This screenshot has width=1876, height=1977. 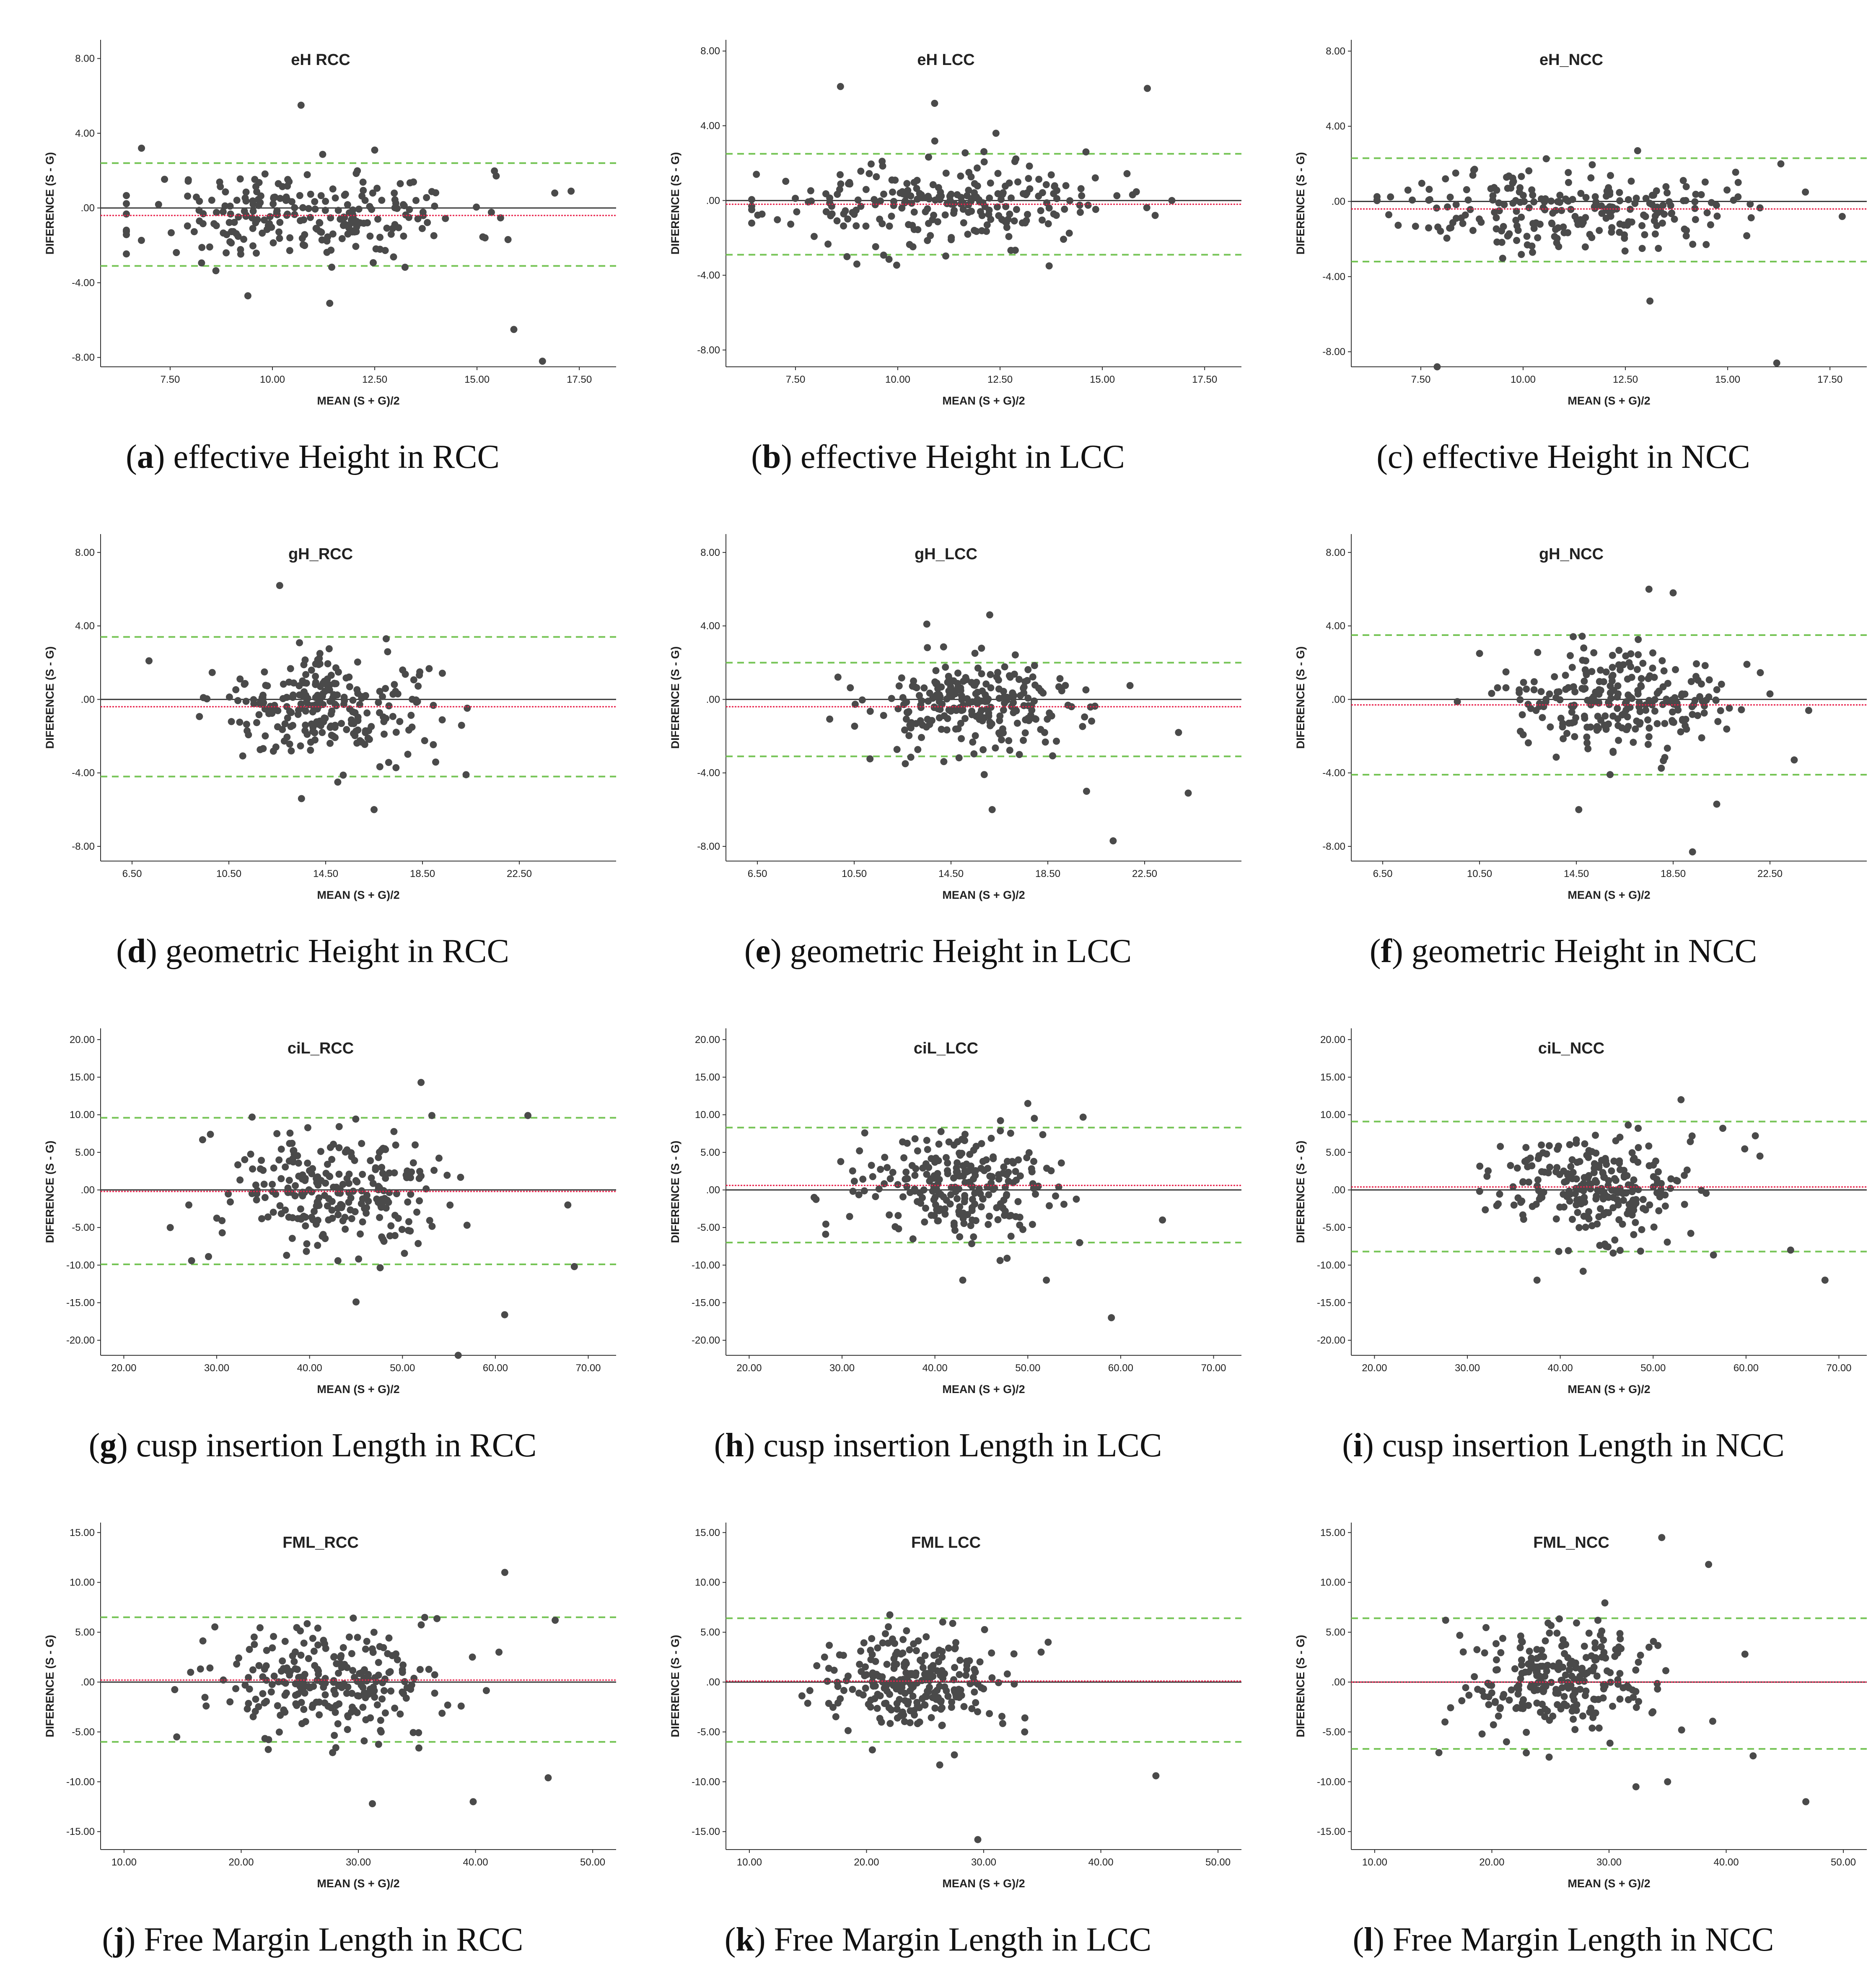 What do you see at coordinates (88, 1190) in the screenshot?
I see `y-tick-label: .00` at bounding box center [88, 1190].